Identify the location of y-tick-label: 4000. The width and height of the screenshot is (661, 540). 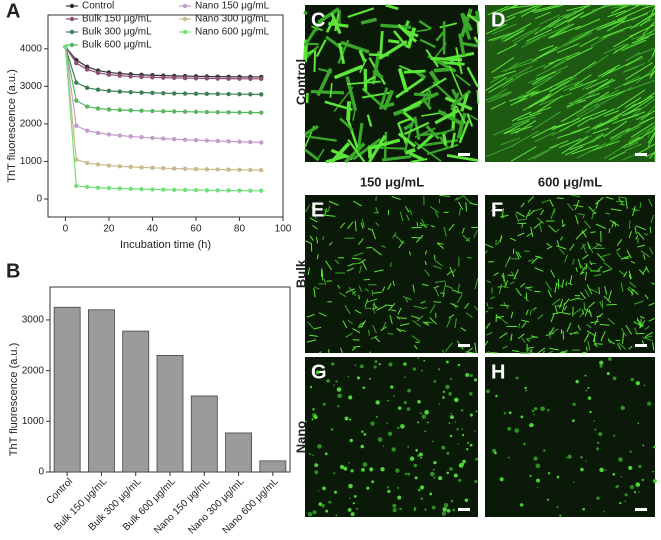
(31, 48).